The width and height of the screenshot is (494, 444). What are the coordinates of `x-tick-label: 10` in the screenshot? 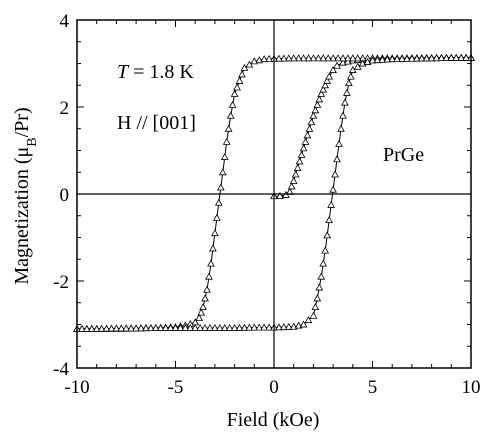 It's located at (471, 387).